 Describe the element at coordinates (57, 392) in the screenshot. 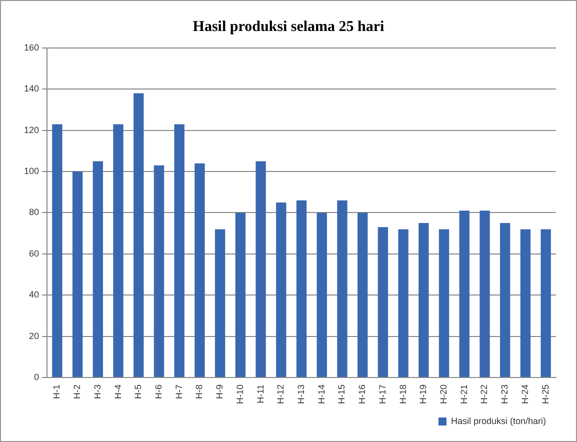

I see `x-tick-label: H-1` at that location.